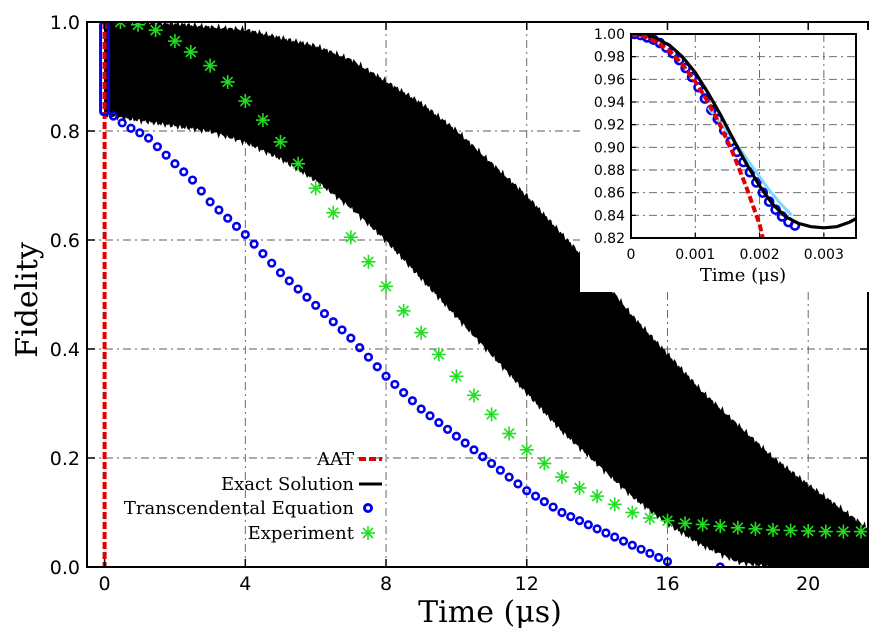  Describe the element at coordinates (527, 584) in the screenshot. I see `main-x-tick-label: 12` at that location.